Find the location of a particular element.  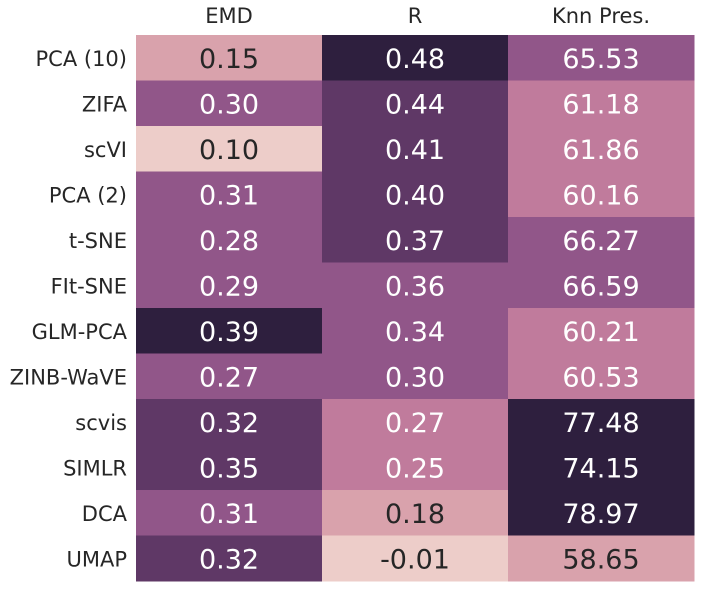

heatmap-cell-scvis-emd is located at coordinates (229, 422).